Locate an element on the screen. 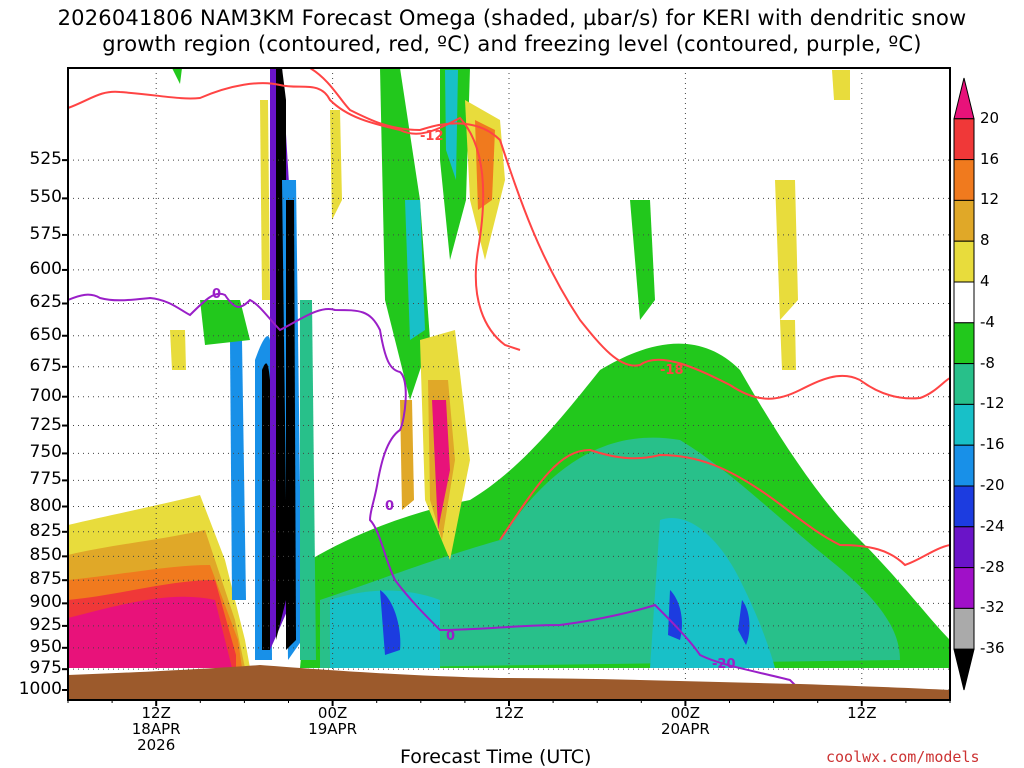  colorbar-label: -20 is located at coordinates (992, 485).